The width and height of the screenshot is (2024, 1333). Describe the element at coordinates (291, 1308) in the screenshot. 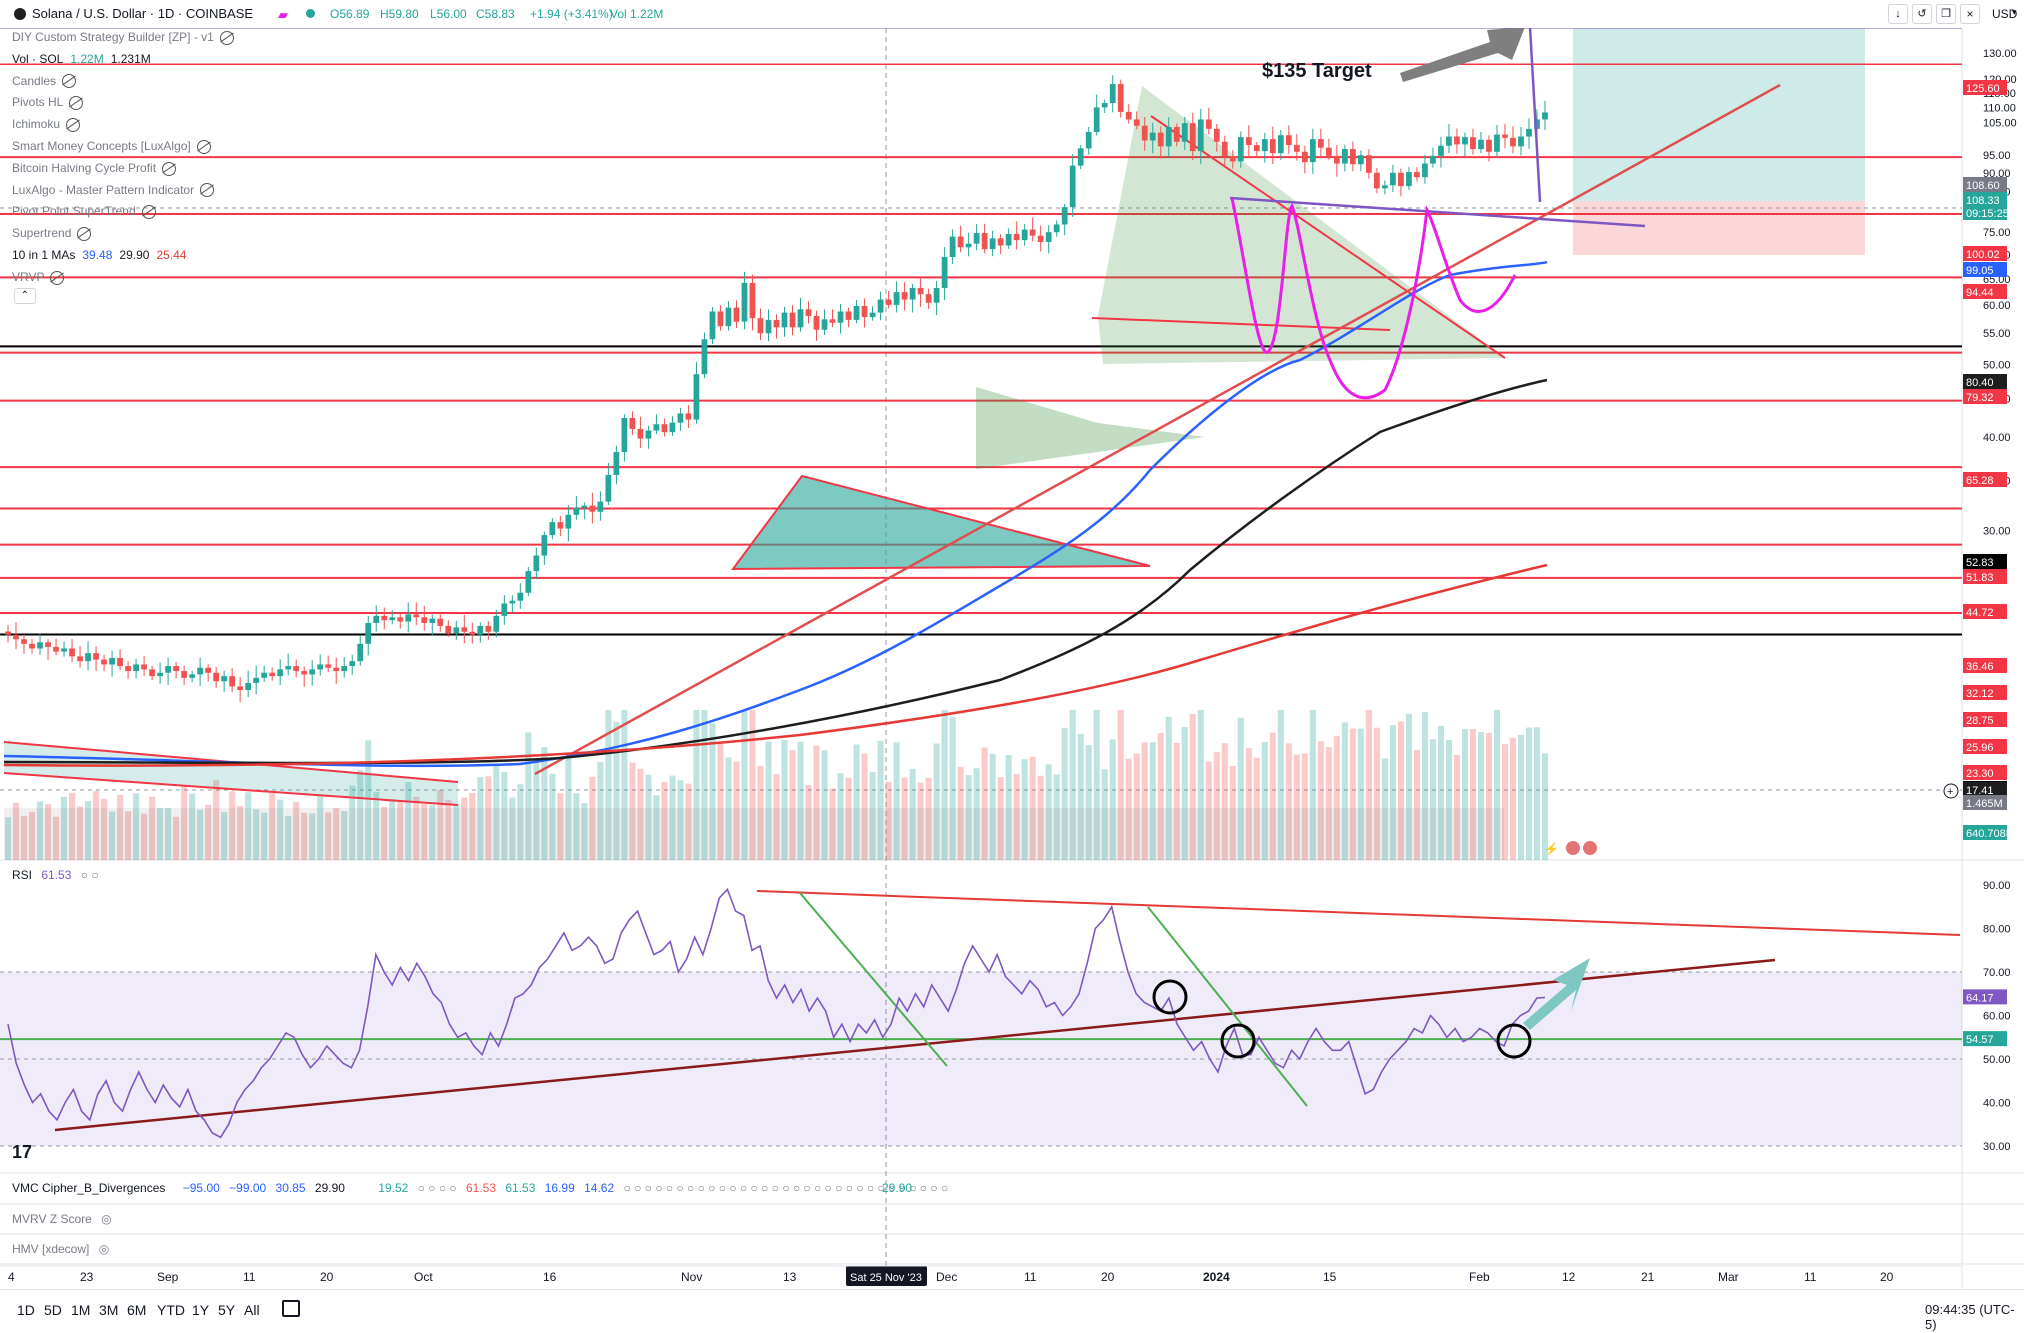

I see `calendar-icon` at that location.